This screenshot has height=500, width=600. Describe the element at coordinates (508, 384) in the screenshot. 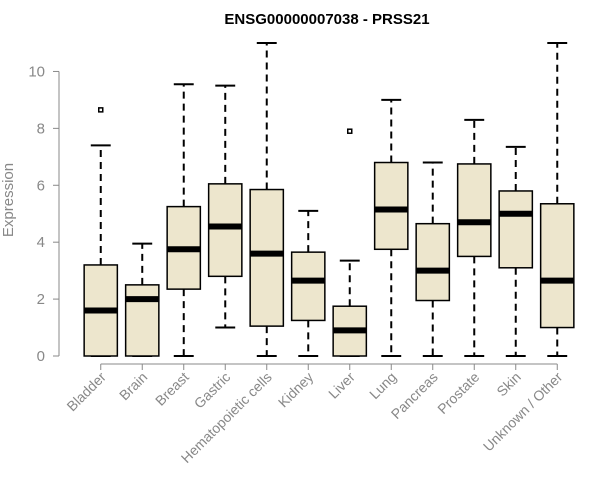

I see `x-tick-label: Skin` at that location.